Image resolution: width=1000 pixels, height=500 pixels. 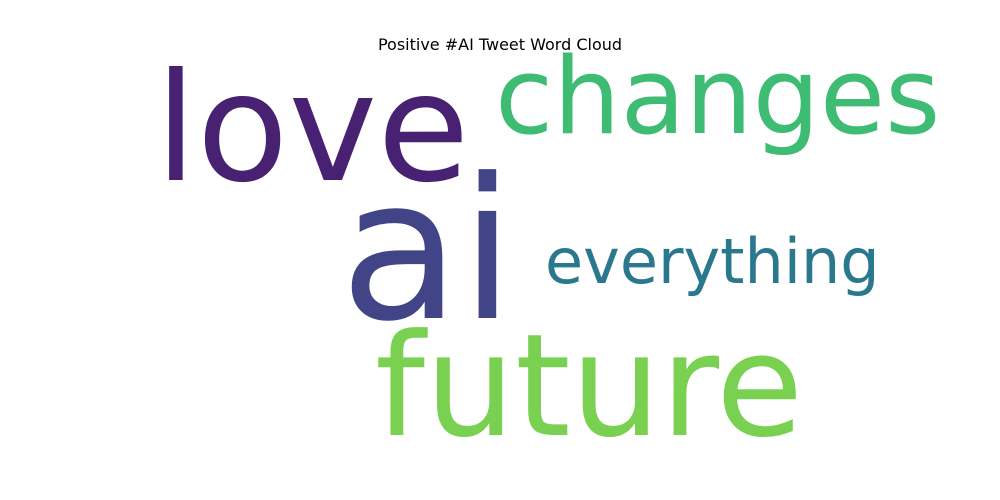 What do you see at coordinates (312, 129) in the screenshot?
I see `cloud-word-love: love` at bounding box center [312, 129].